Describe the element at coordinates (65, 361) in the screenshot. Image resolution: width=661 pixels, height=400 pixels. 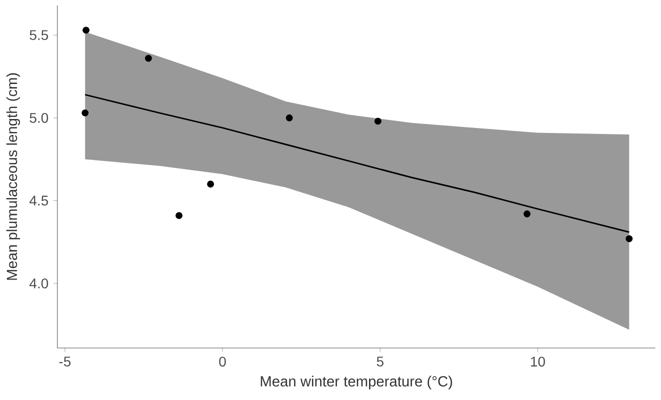
I see `x-tick-label: -5` at that location.